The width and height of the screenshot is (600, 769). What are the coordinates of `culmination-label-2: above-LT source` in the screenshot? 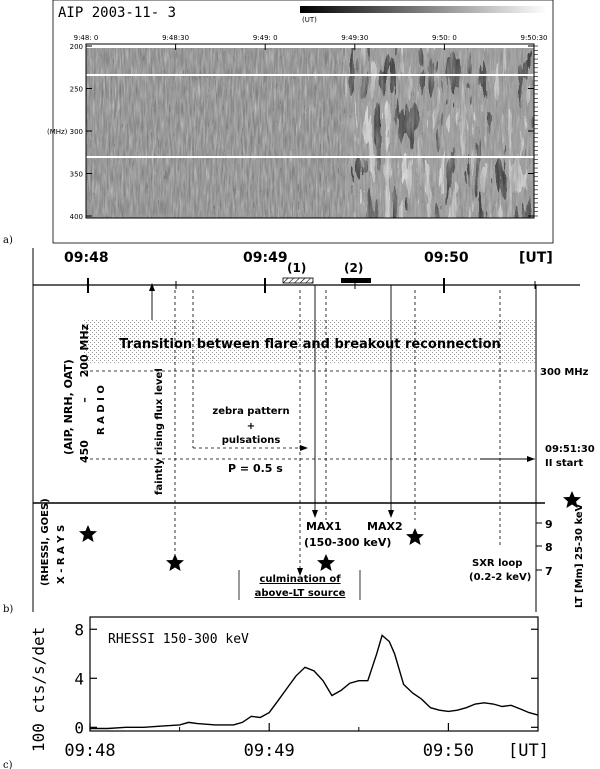 It's located at (300, 593).